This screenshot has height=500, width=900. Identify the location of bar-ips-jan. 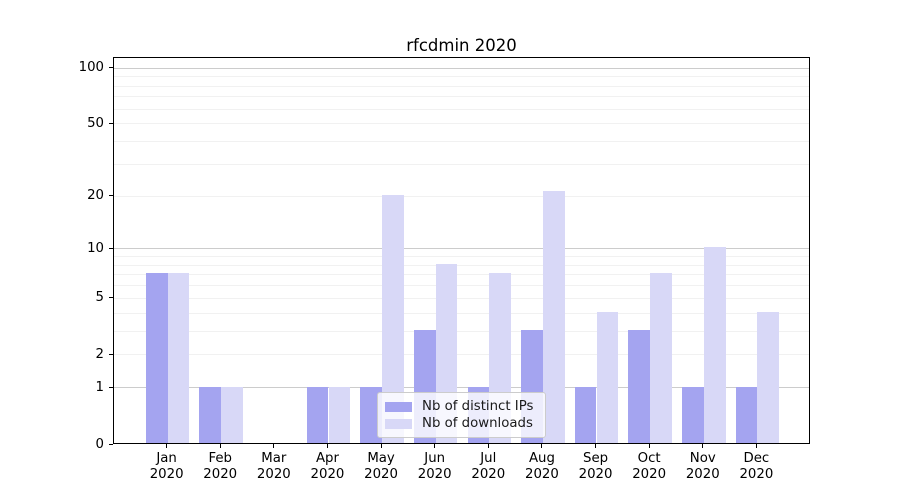
(156, 358).